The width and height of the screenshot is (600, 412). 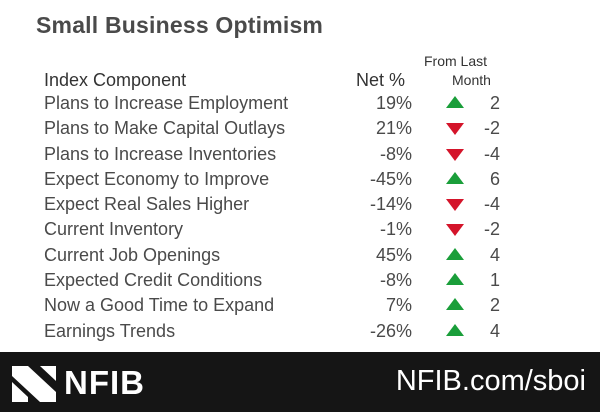 What do you see at coordinates (390, 178) in the screenshot?
I see `row-net: -45%` at bounding box center [390, 178].